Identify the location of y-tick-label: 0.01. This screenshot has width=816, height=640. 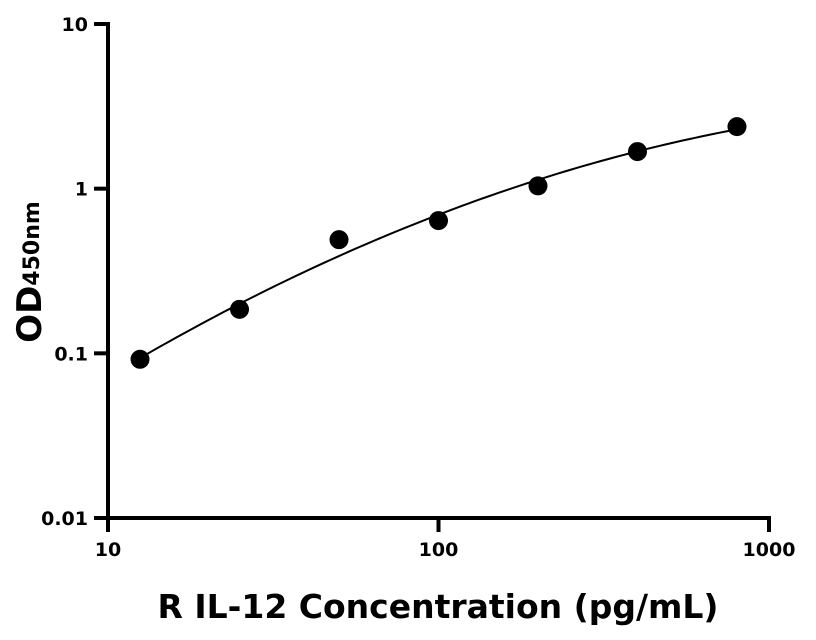
(64, 519).